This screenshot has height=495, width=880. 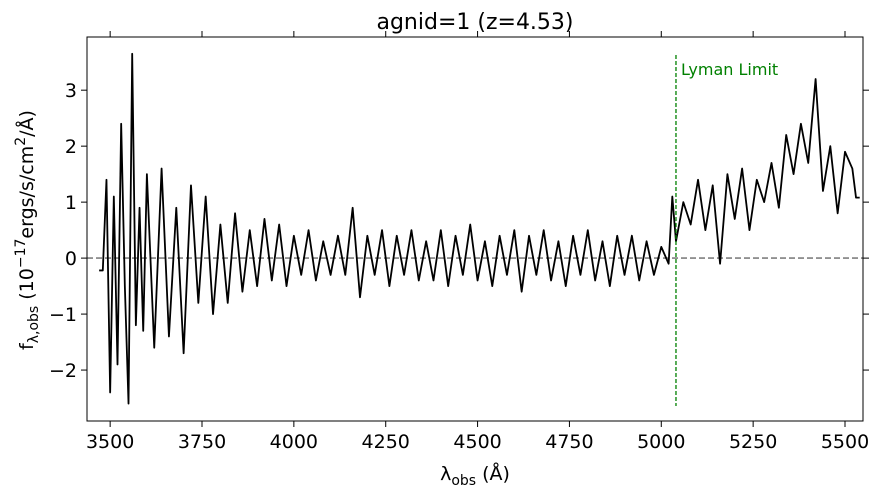 I want to click on x-label-sub: obs, so click(x=463, y=481).